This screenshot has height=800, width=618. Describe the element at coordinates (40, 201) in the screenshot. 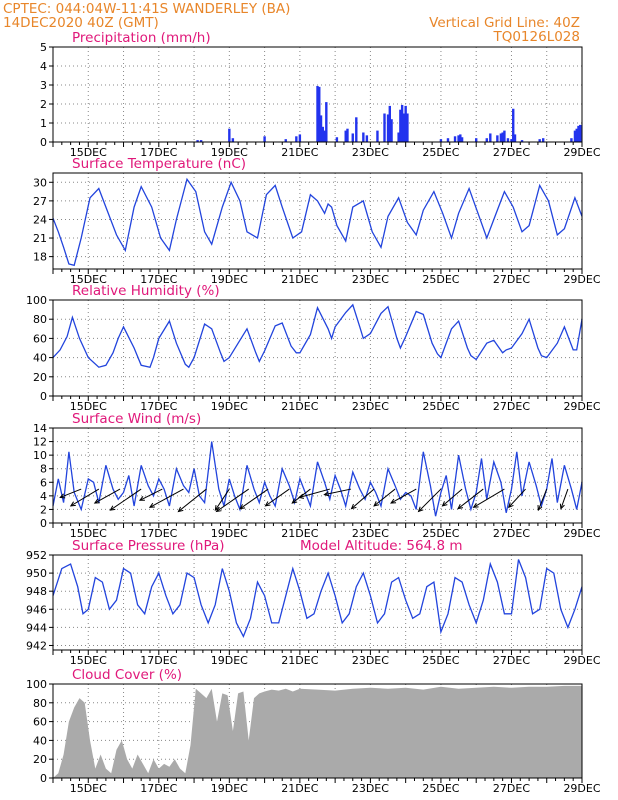

I see `y-tick-label: 27` at that location.